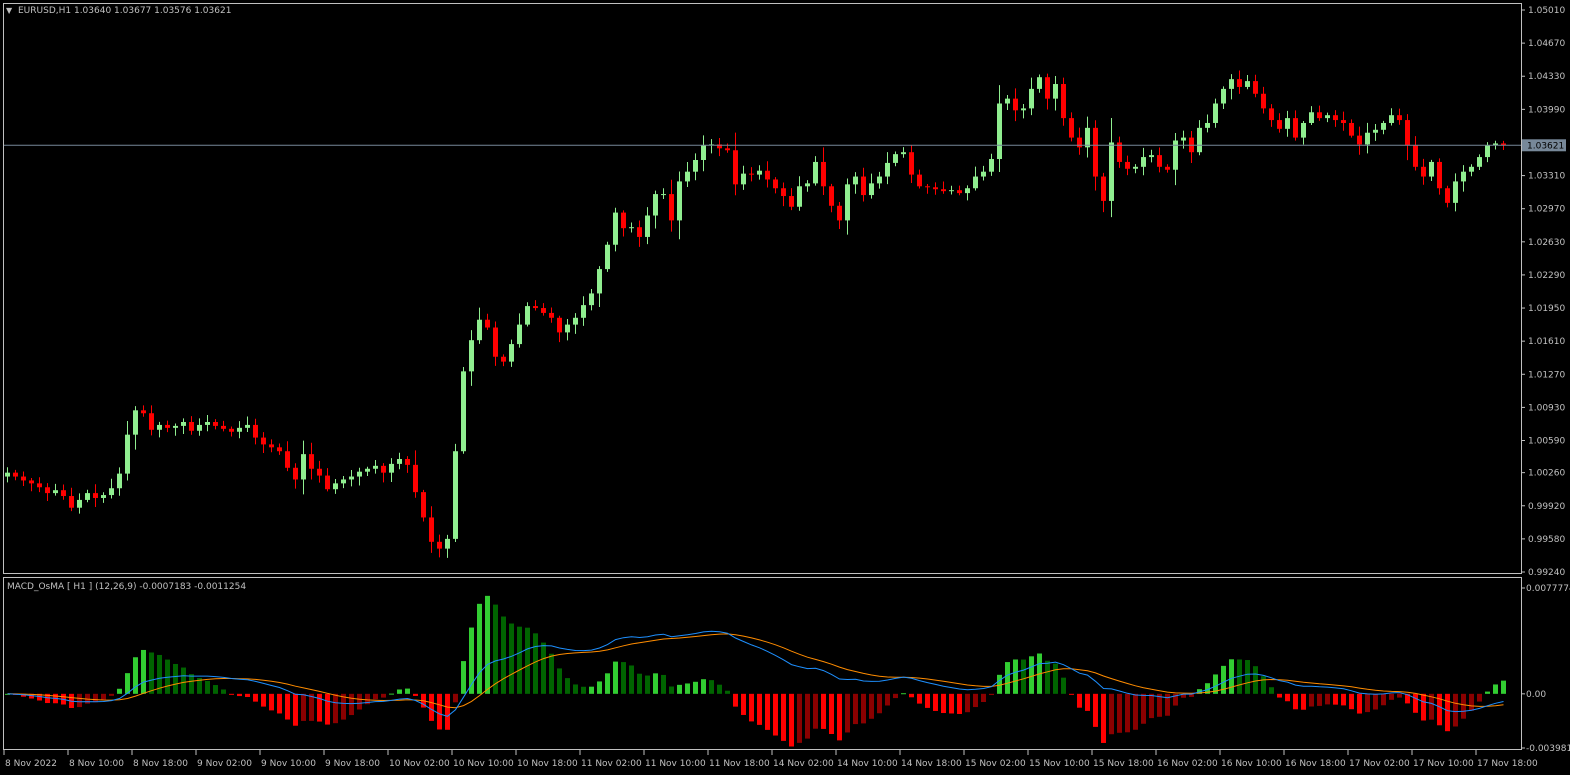 This screenshot has width=1570, height=775. What do you see at coordinates (223, 759) in the screenshot?
I see `time-tick: 9 Nov 02:00` at bounding box center [223, 759].